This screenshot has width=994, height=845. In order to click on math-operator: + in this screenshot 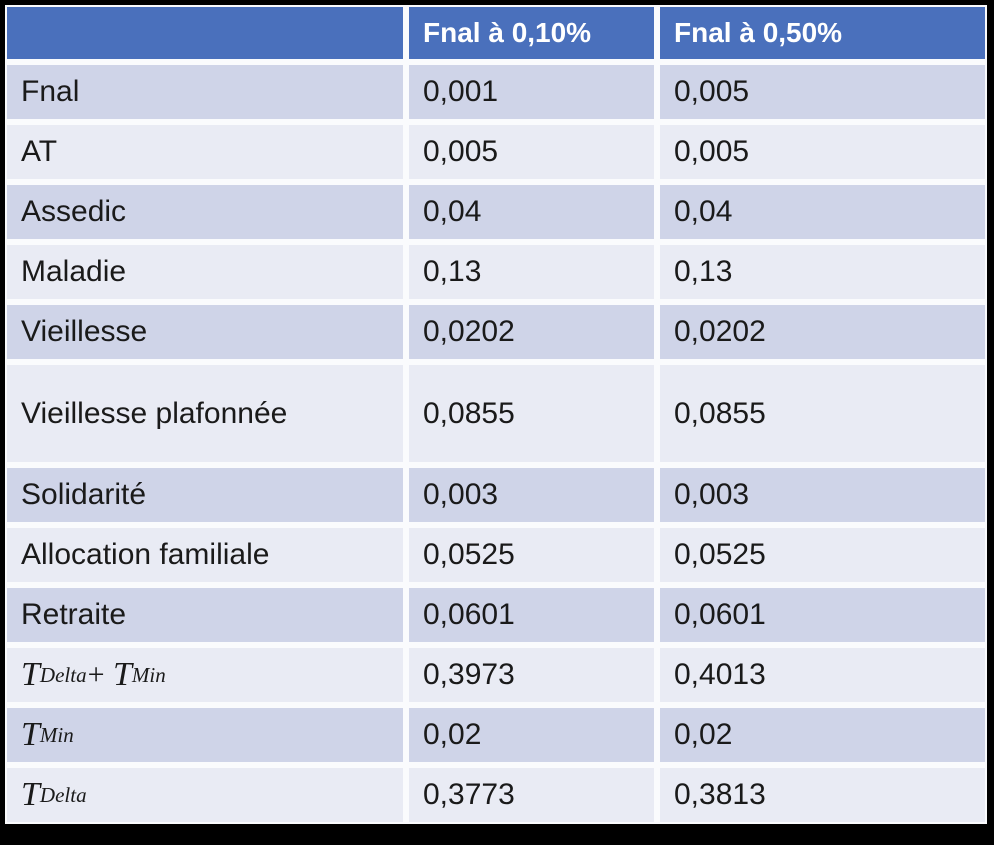, I will do `click(99, 674)`.